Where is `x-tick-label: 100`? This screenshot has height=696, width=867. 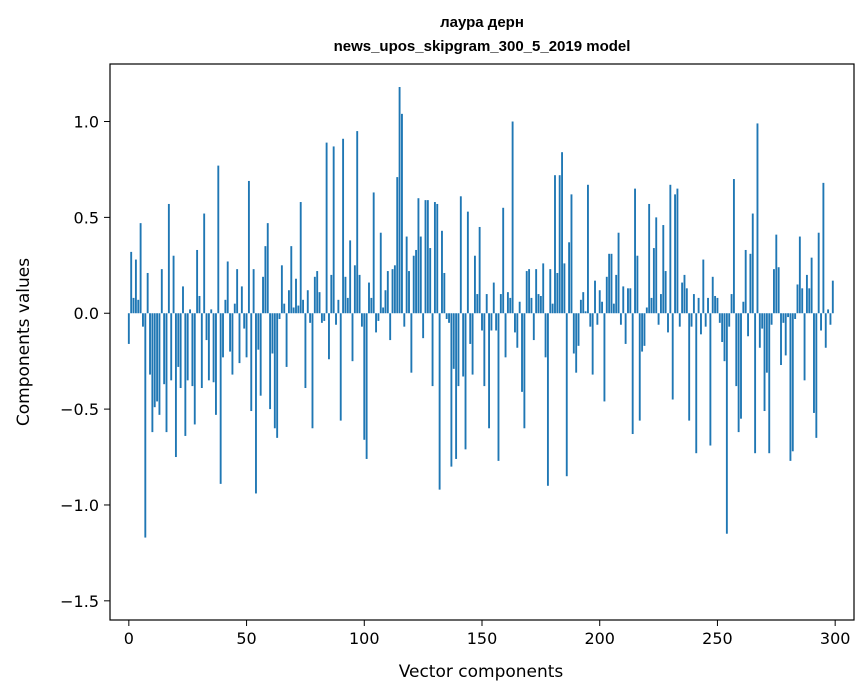 x-tick-label: 100 is located at coordinates (364, 638).